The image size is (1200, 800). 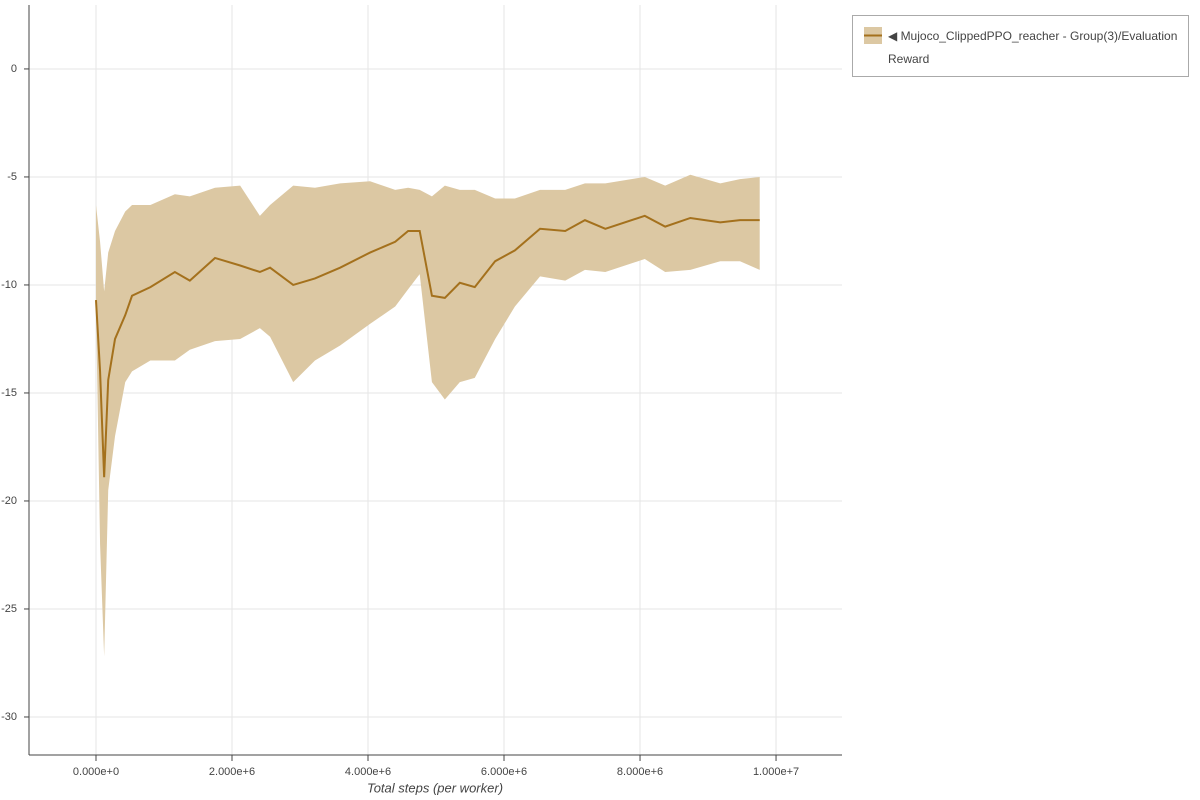 What do you see at coordinates (873, 35) in the screenshot?
I see `legend-swatch` at bounding box center [873, 35].